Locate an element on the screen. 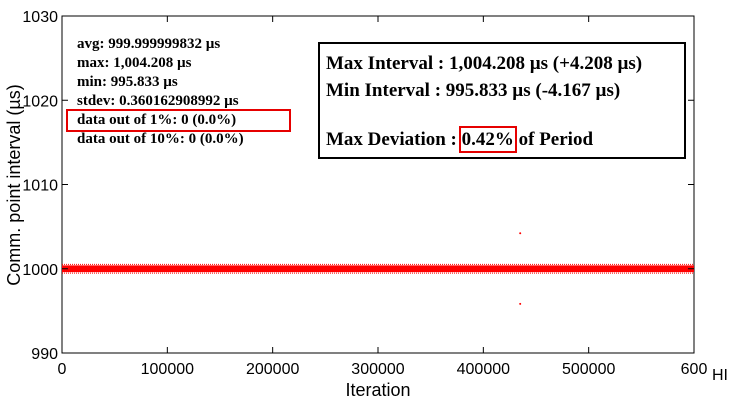  x-axis-label: Iteration is located at coordinates (377, 390).